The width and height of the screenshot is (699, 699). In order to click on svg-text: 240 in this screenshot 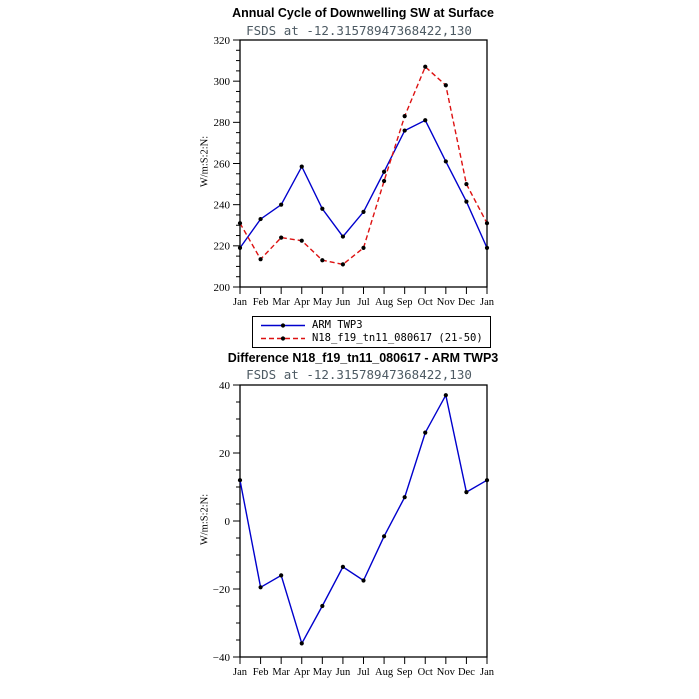, I will do `click(222, 205)`.